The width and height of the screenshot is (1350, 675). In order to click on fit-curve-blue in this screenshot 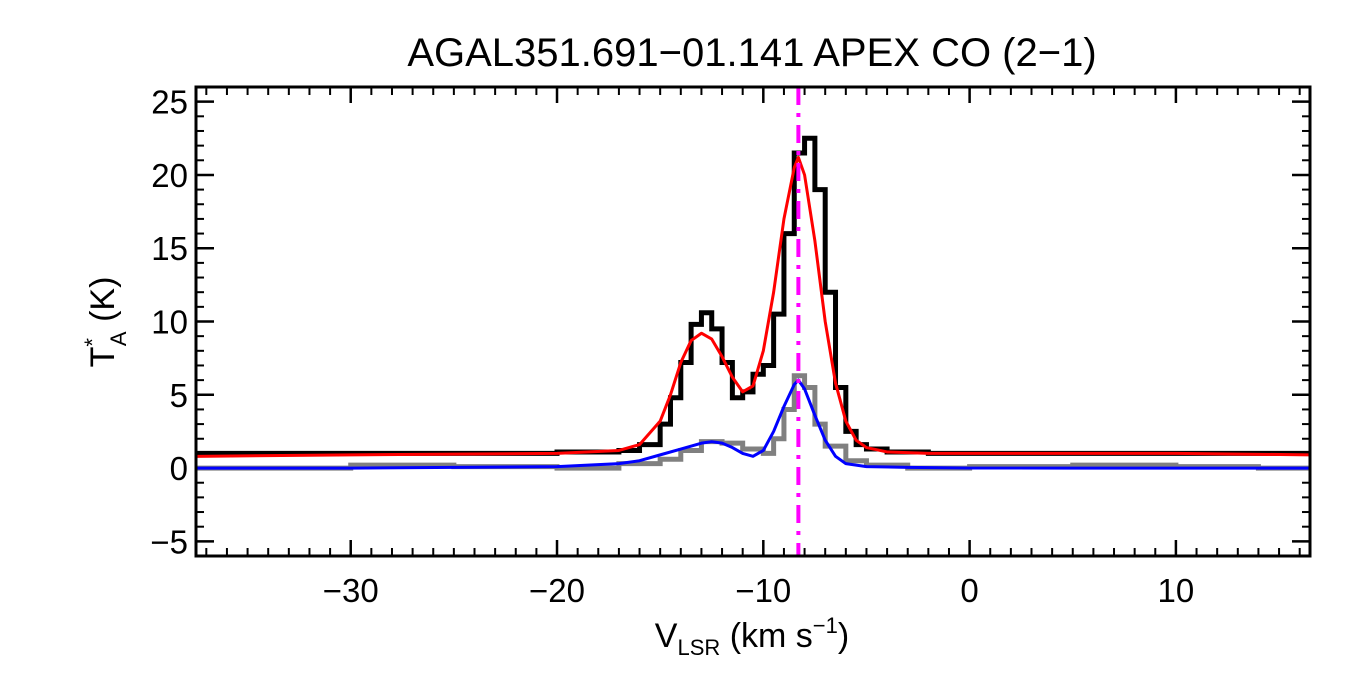, I will do `click(753, 424)`.